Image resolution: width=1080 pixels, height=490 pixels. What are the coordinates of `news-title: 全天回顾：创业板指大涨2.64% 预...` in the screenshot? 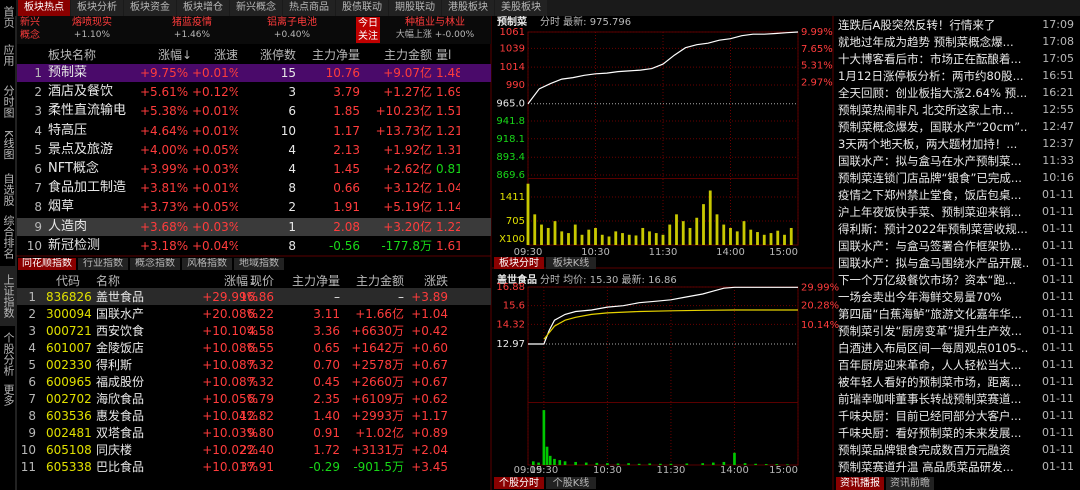 It's located at (933, 93).